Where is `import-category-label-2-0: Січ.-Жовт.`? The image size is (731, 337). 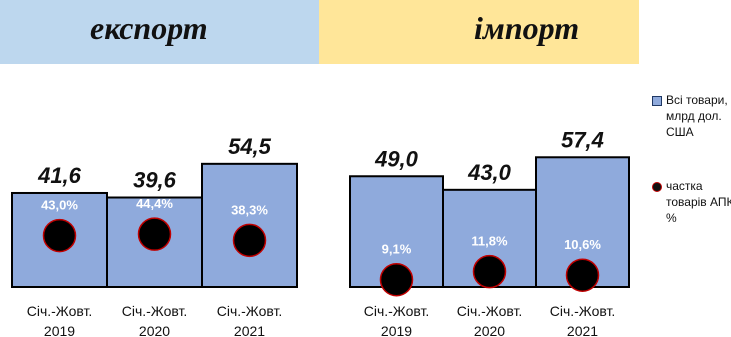
import-category-label-2-0: Січ.-Жовт. is located at coordinates (583, 311).